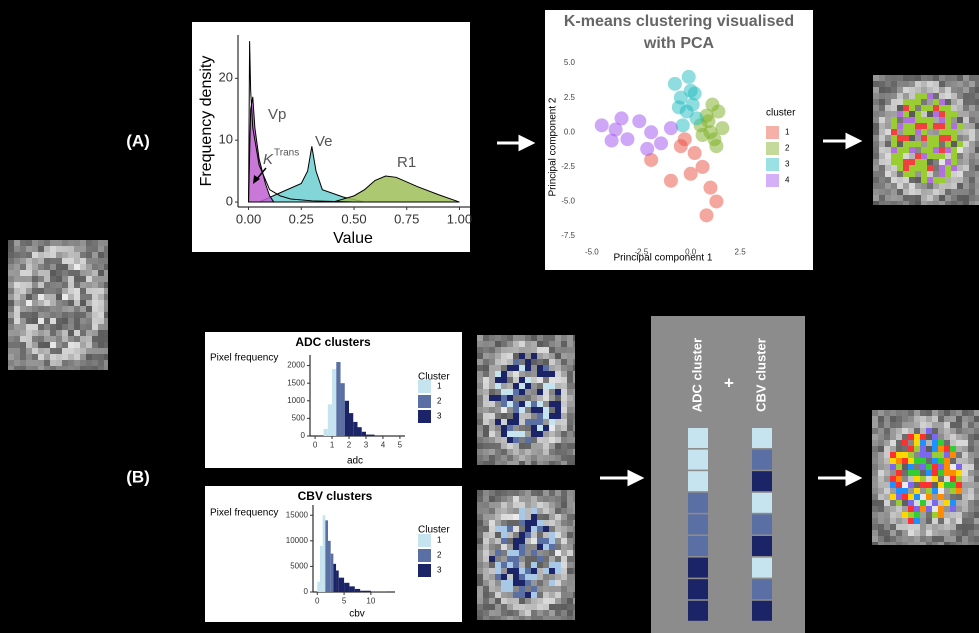  What do you see at coordinates (344, 601) in the screenshot?
I see `x-tick-label: 5` at bounding box center [344, 601].